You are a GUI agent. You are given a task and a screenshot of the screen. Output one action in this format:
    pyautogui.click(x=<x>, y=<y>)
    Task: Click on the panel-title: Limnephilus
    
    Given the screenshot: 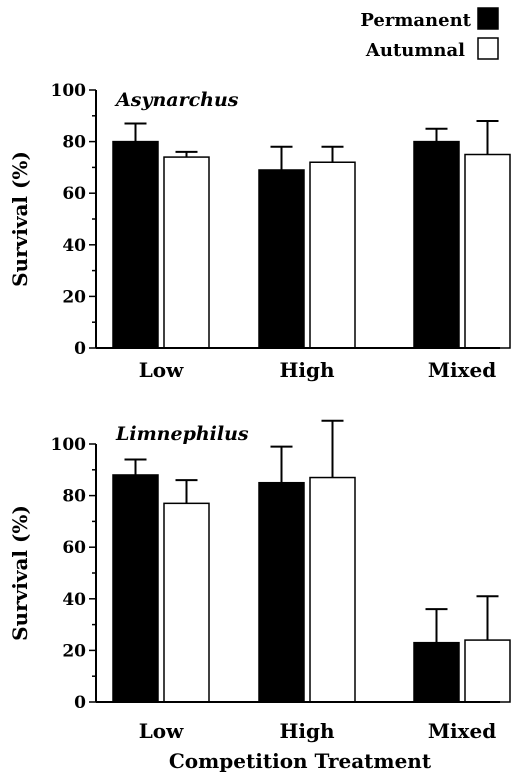 What is the action you would take?
    pyautogui.click(x=182, y=434)
    